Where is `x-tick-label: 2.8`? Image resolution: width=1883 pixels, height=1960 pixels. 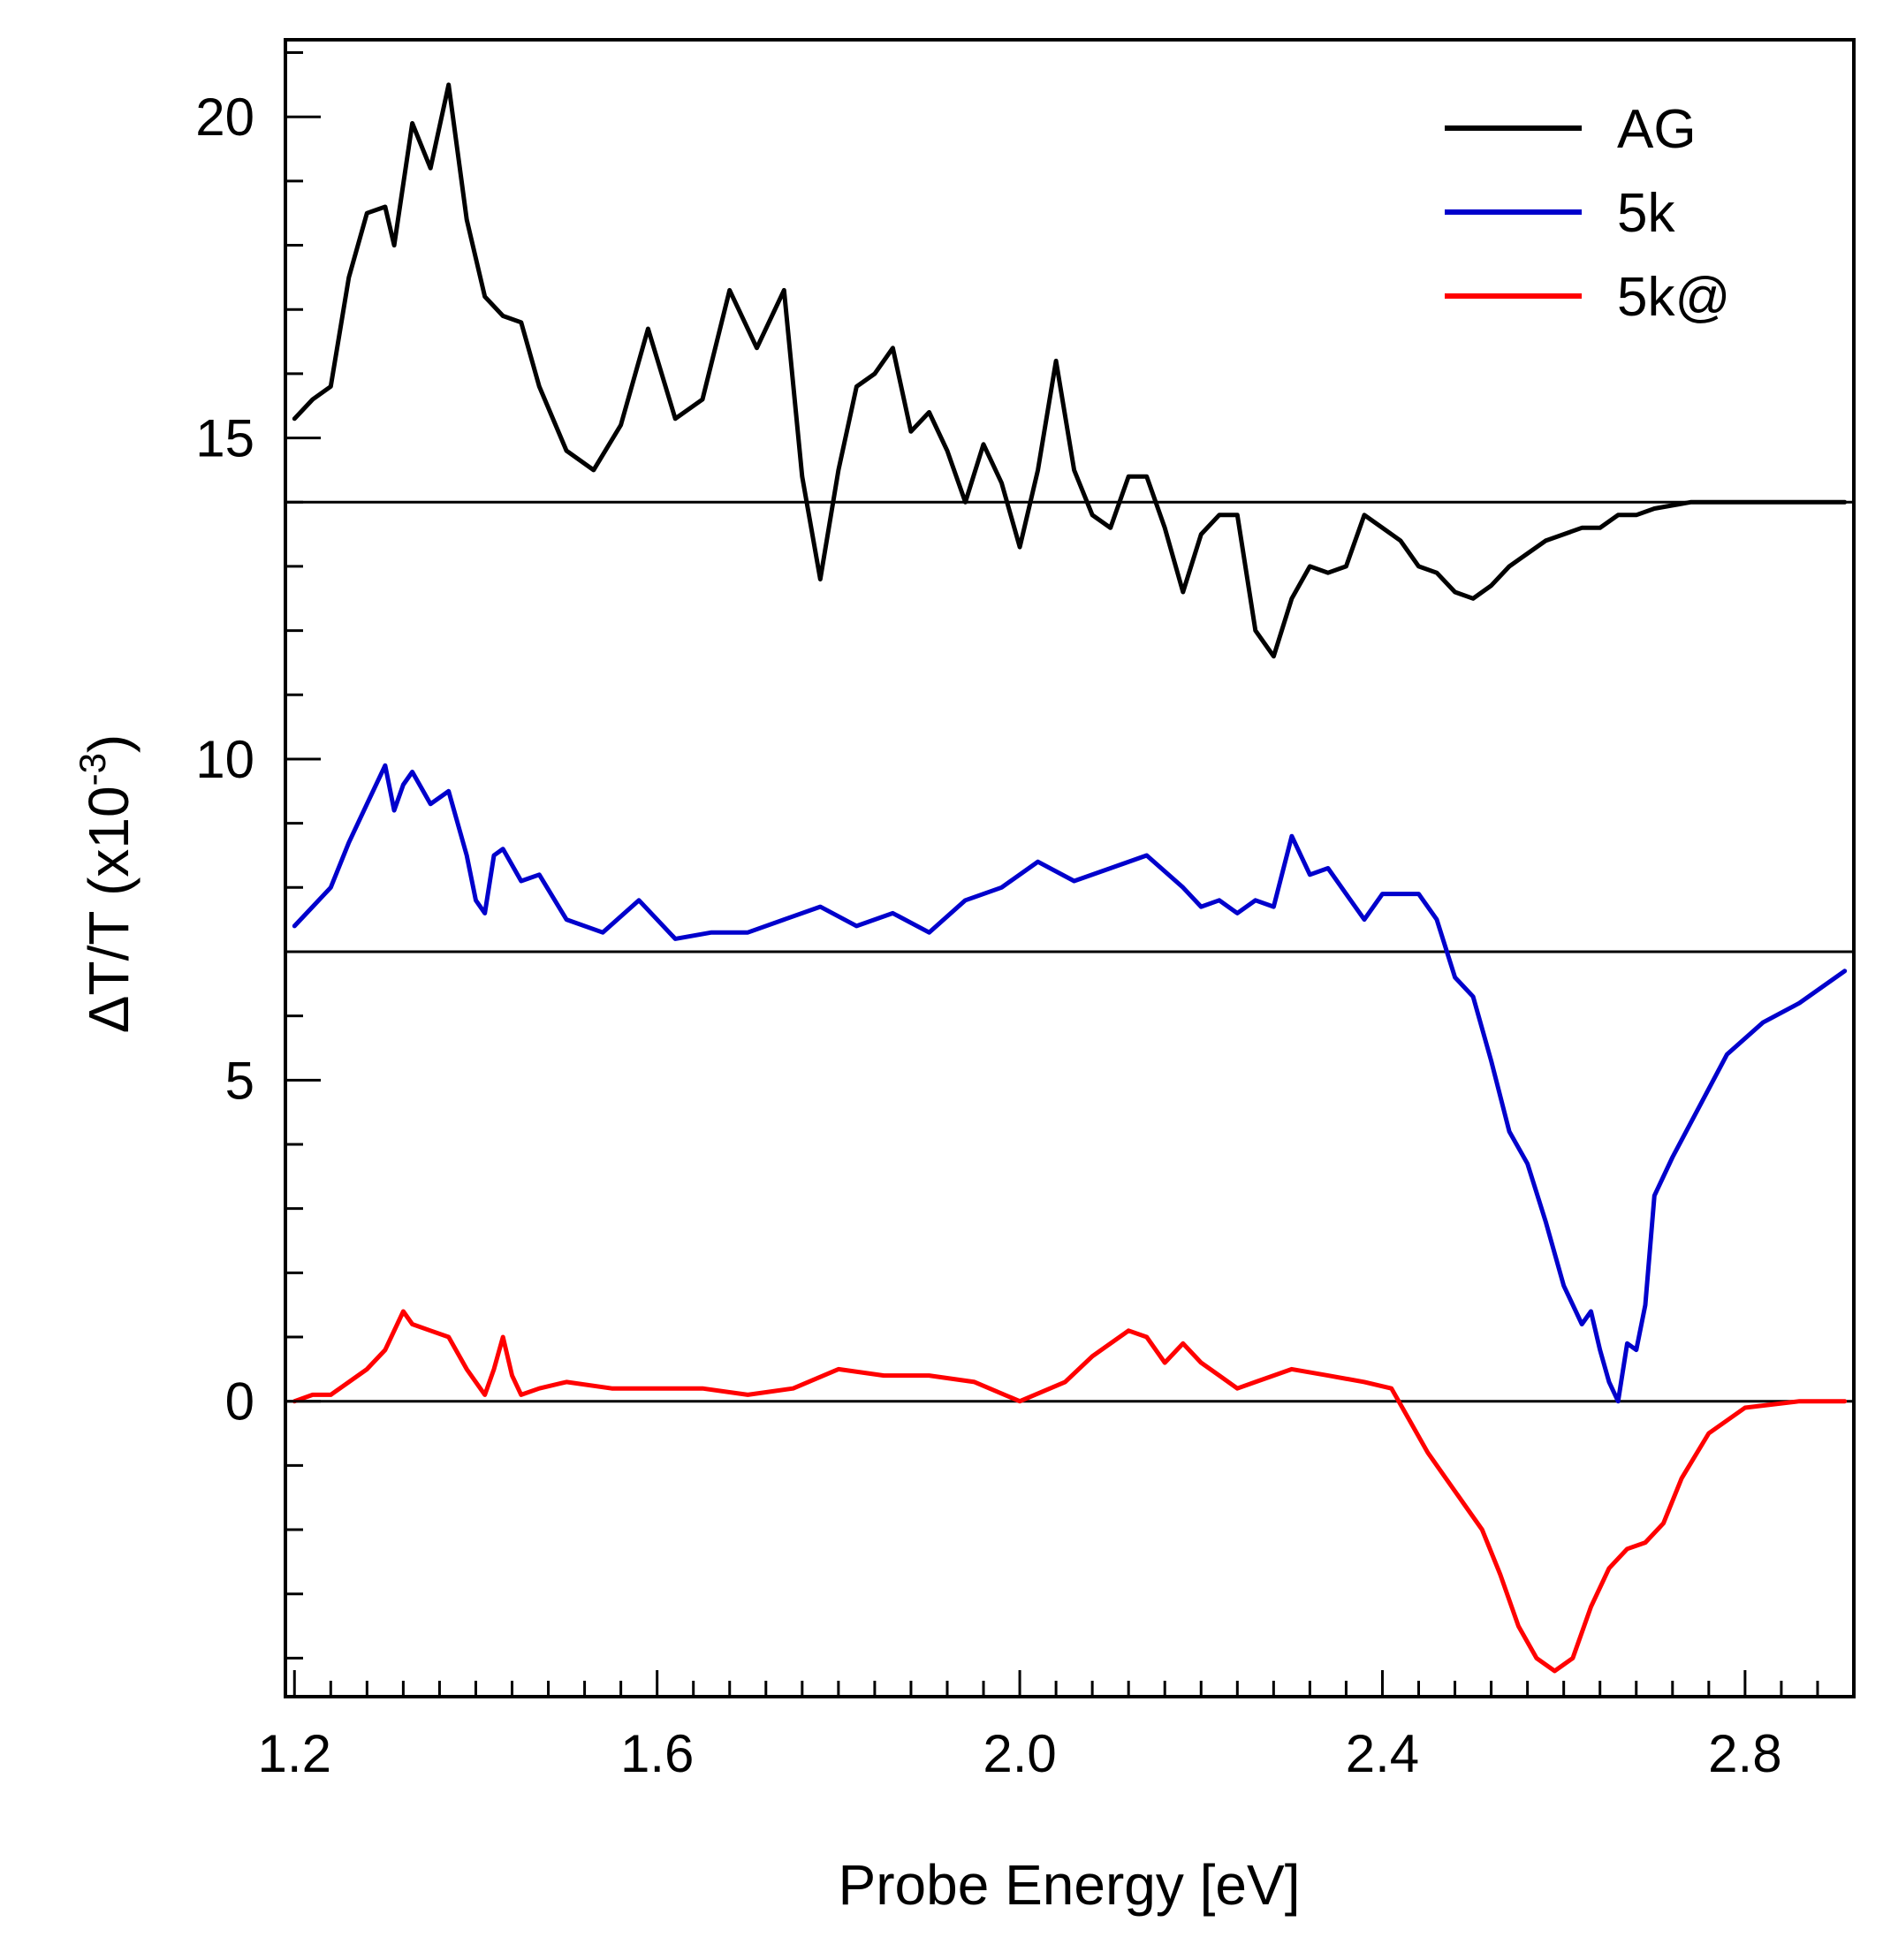 x-tick-label: 2.8 is located at coordinates (1745, 1753).